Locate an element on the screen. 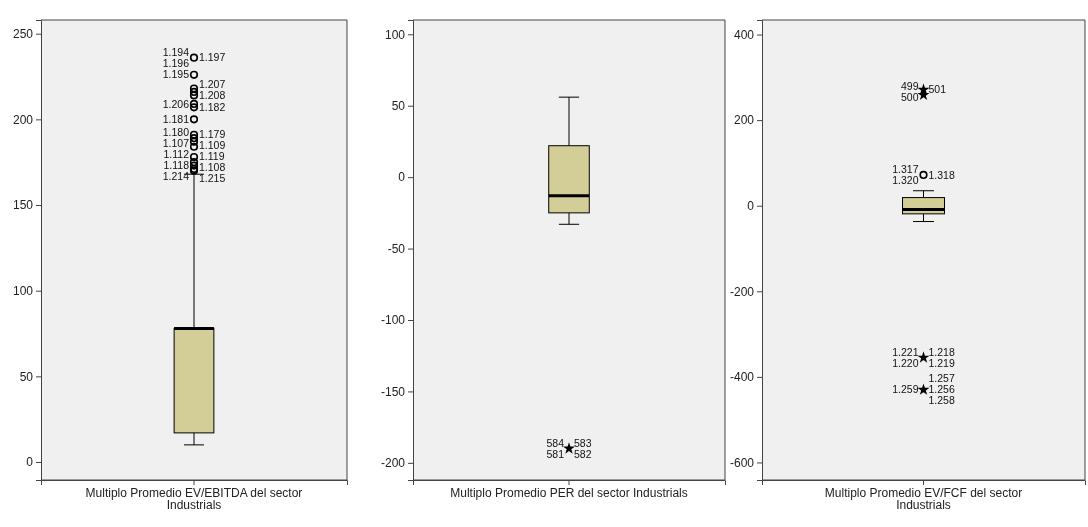 This screenshot has height=527, width=1088. y-tick-label: -400 is located at coordinates (742, 377).